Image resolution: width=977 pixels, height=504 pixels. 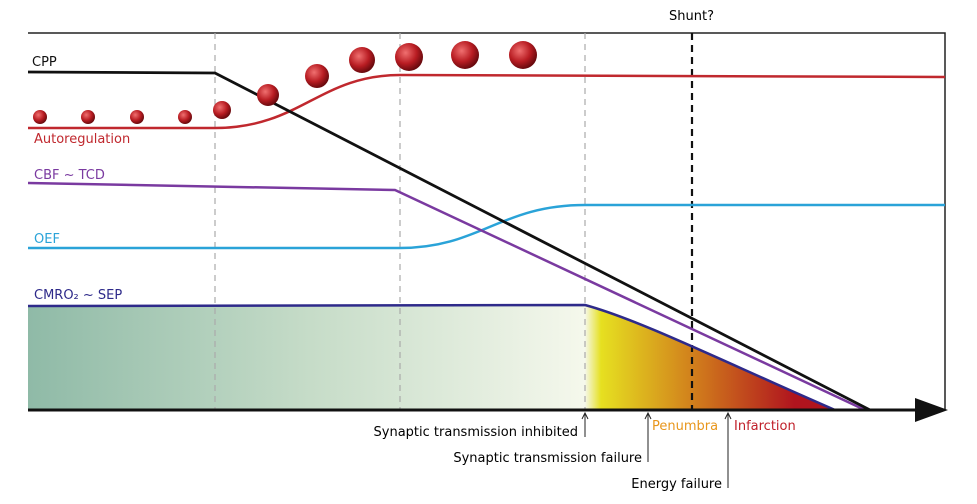 I want to click on oef-line, so click(x=486, y=226).